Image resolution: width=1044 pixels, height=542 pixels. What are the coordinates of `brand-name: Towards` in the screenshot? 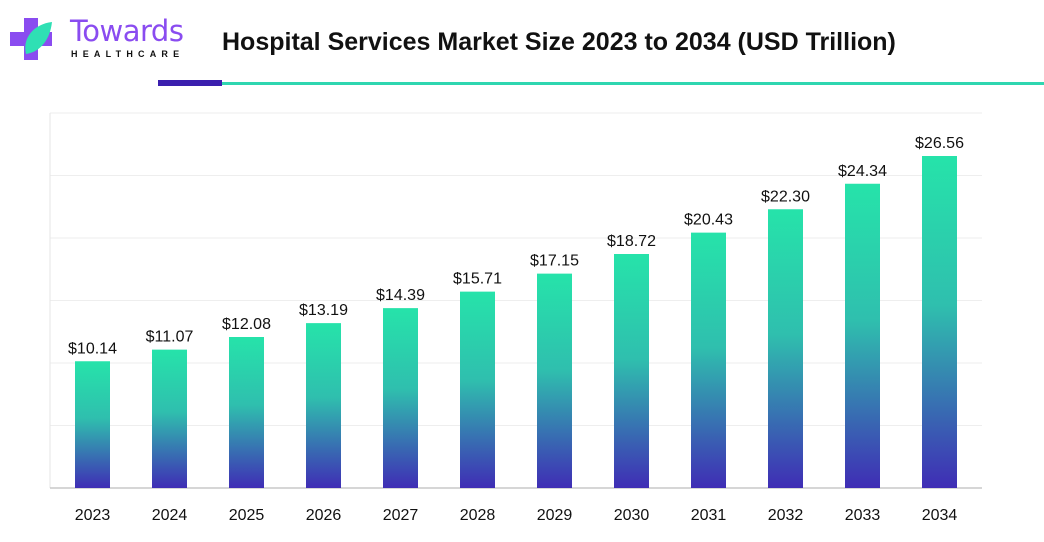 It's located at (127, 31).